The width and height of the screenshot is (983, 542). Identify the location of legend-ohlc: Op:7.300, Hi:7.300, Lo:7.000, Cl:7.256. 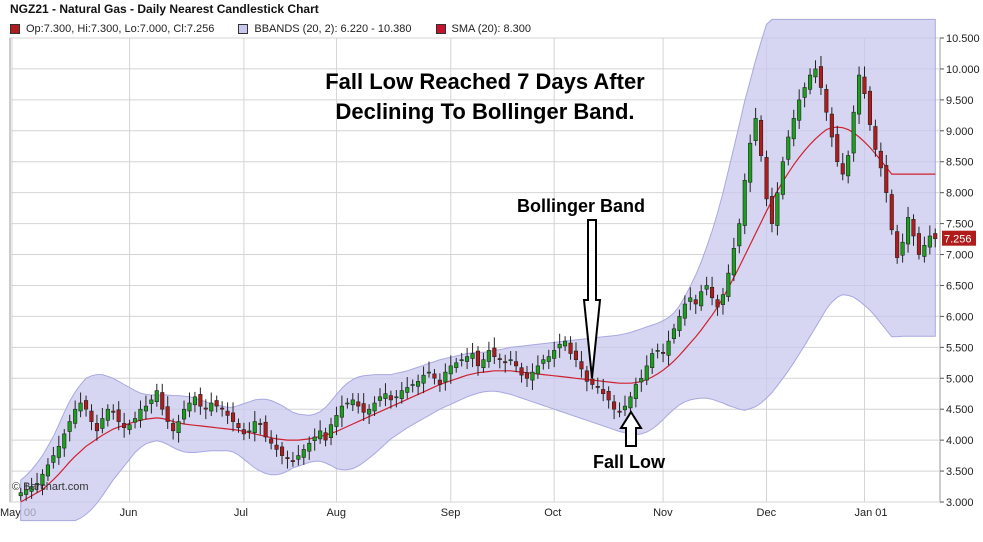
(112, 29).